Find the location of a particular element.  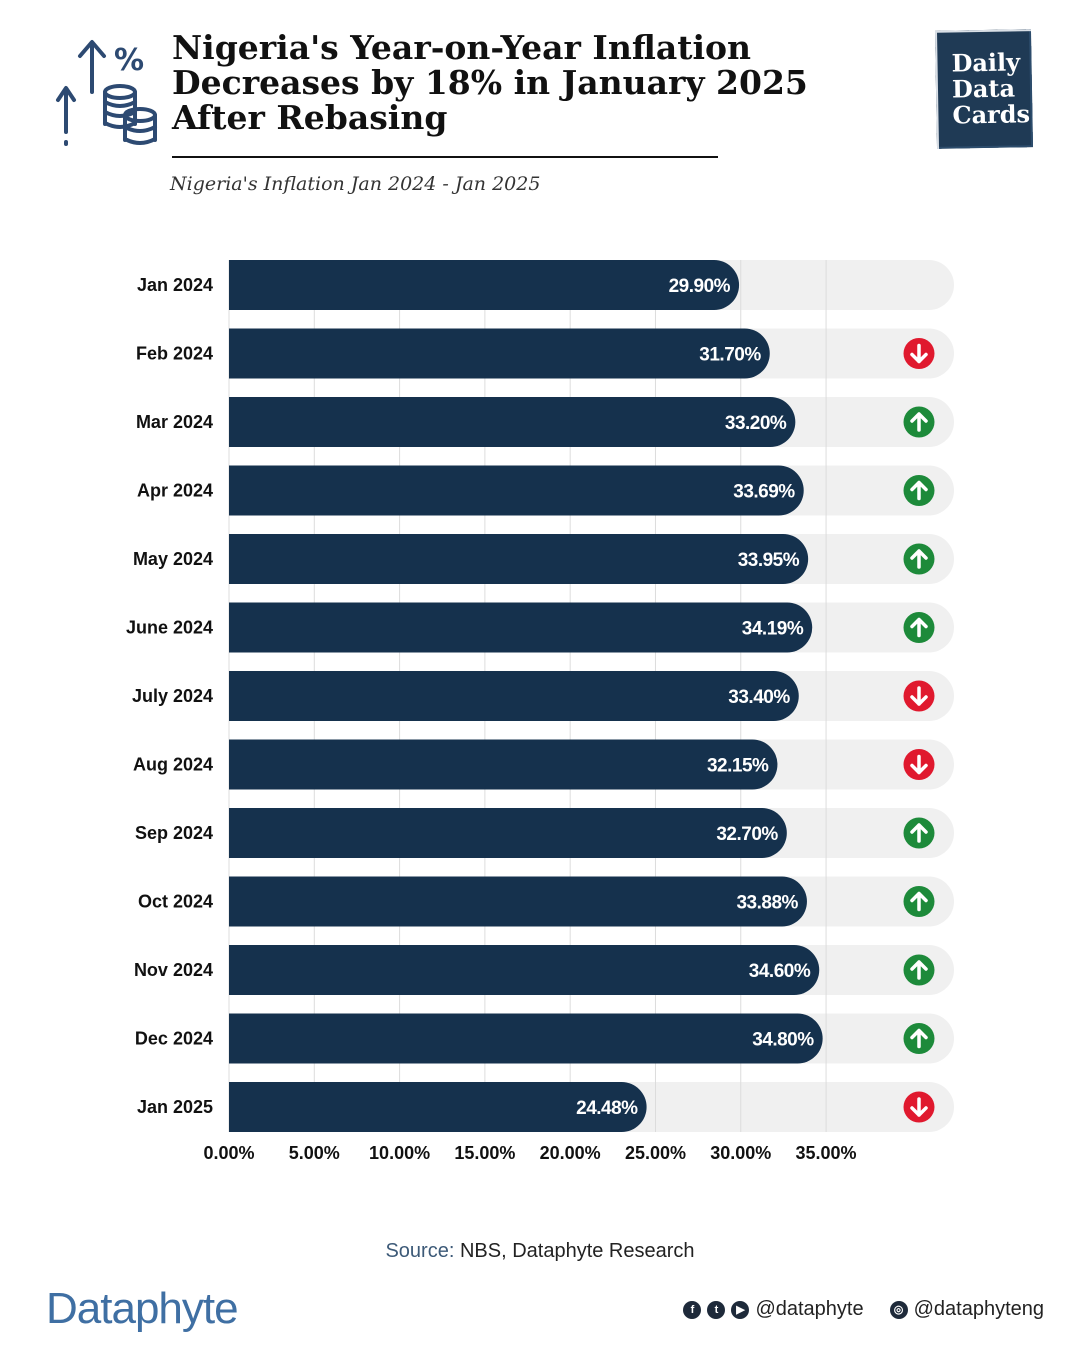

social-handle-1: @dataphyte is located at coordinates (809, 1309).